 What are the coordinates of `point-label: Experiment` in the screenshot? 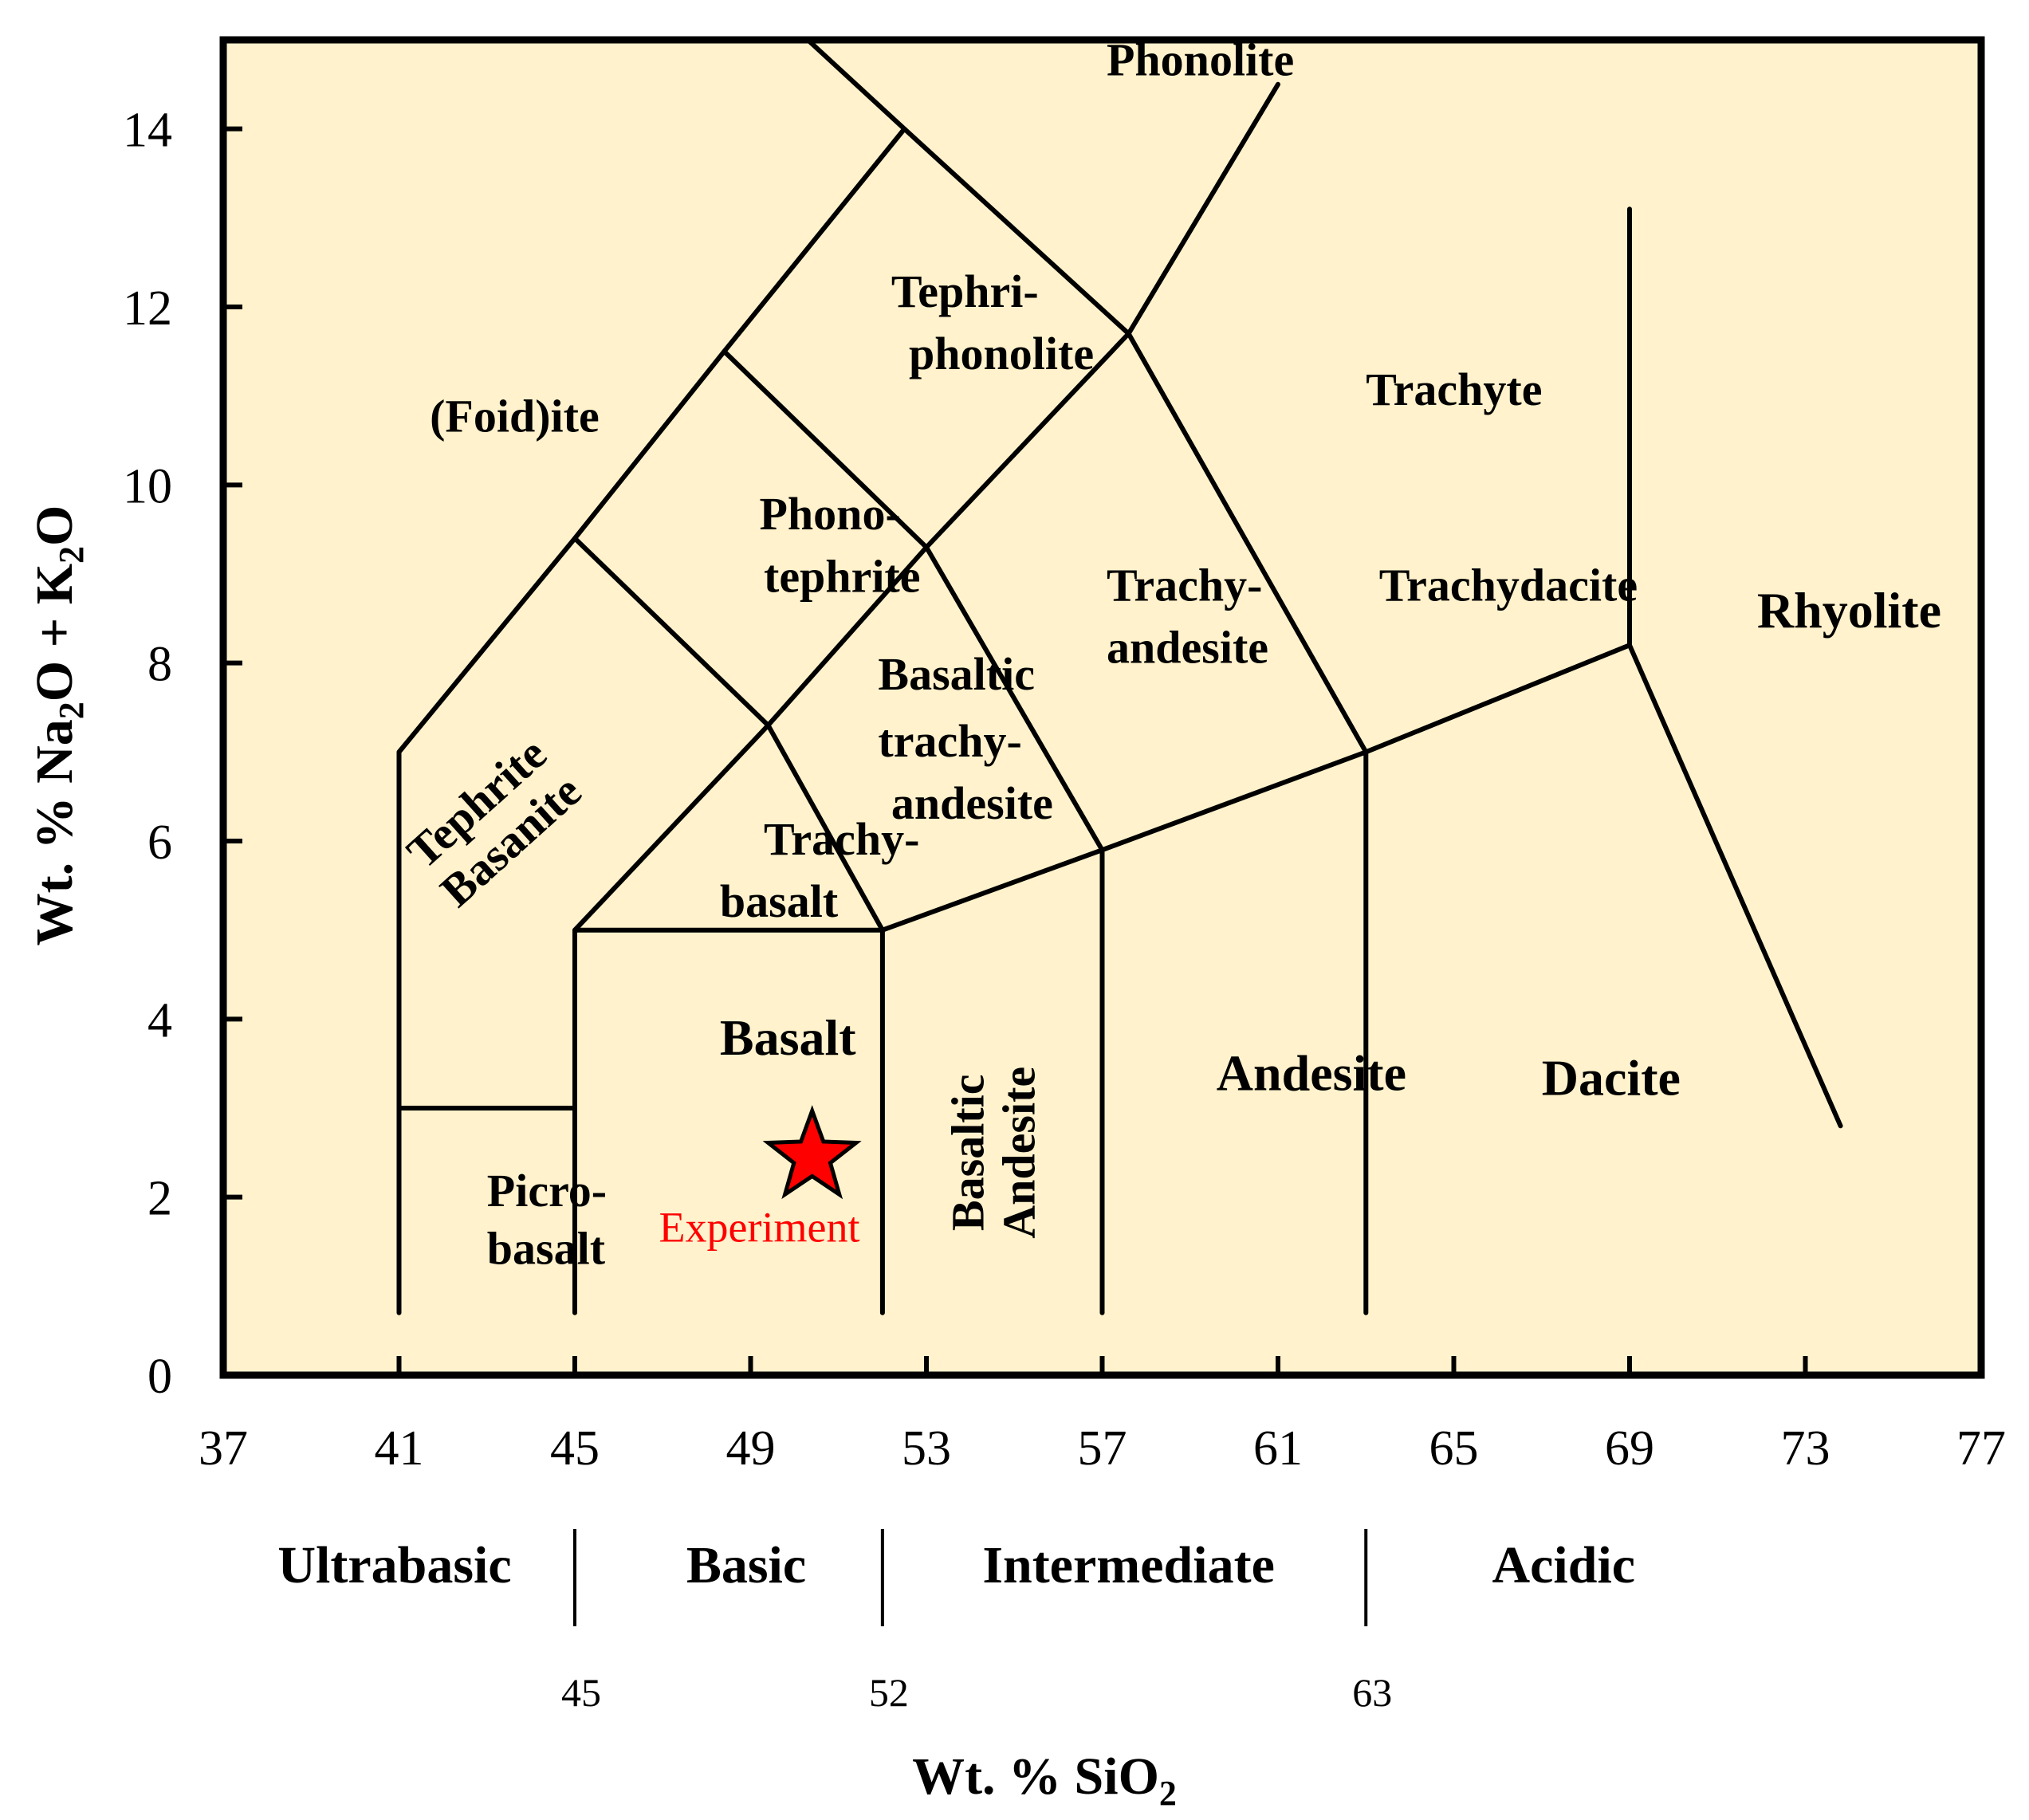 It's located at (759, 1228).